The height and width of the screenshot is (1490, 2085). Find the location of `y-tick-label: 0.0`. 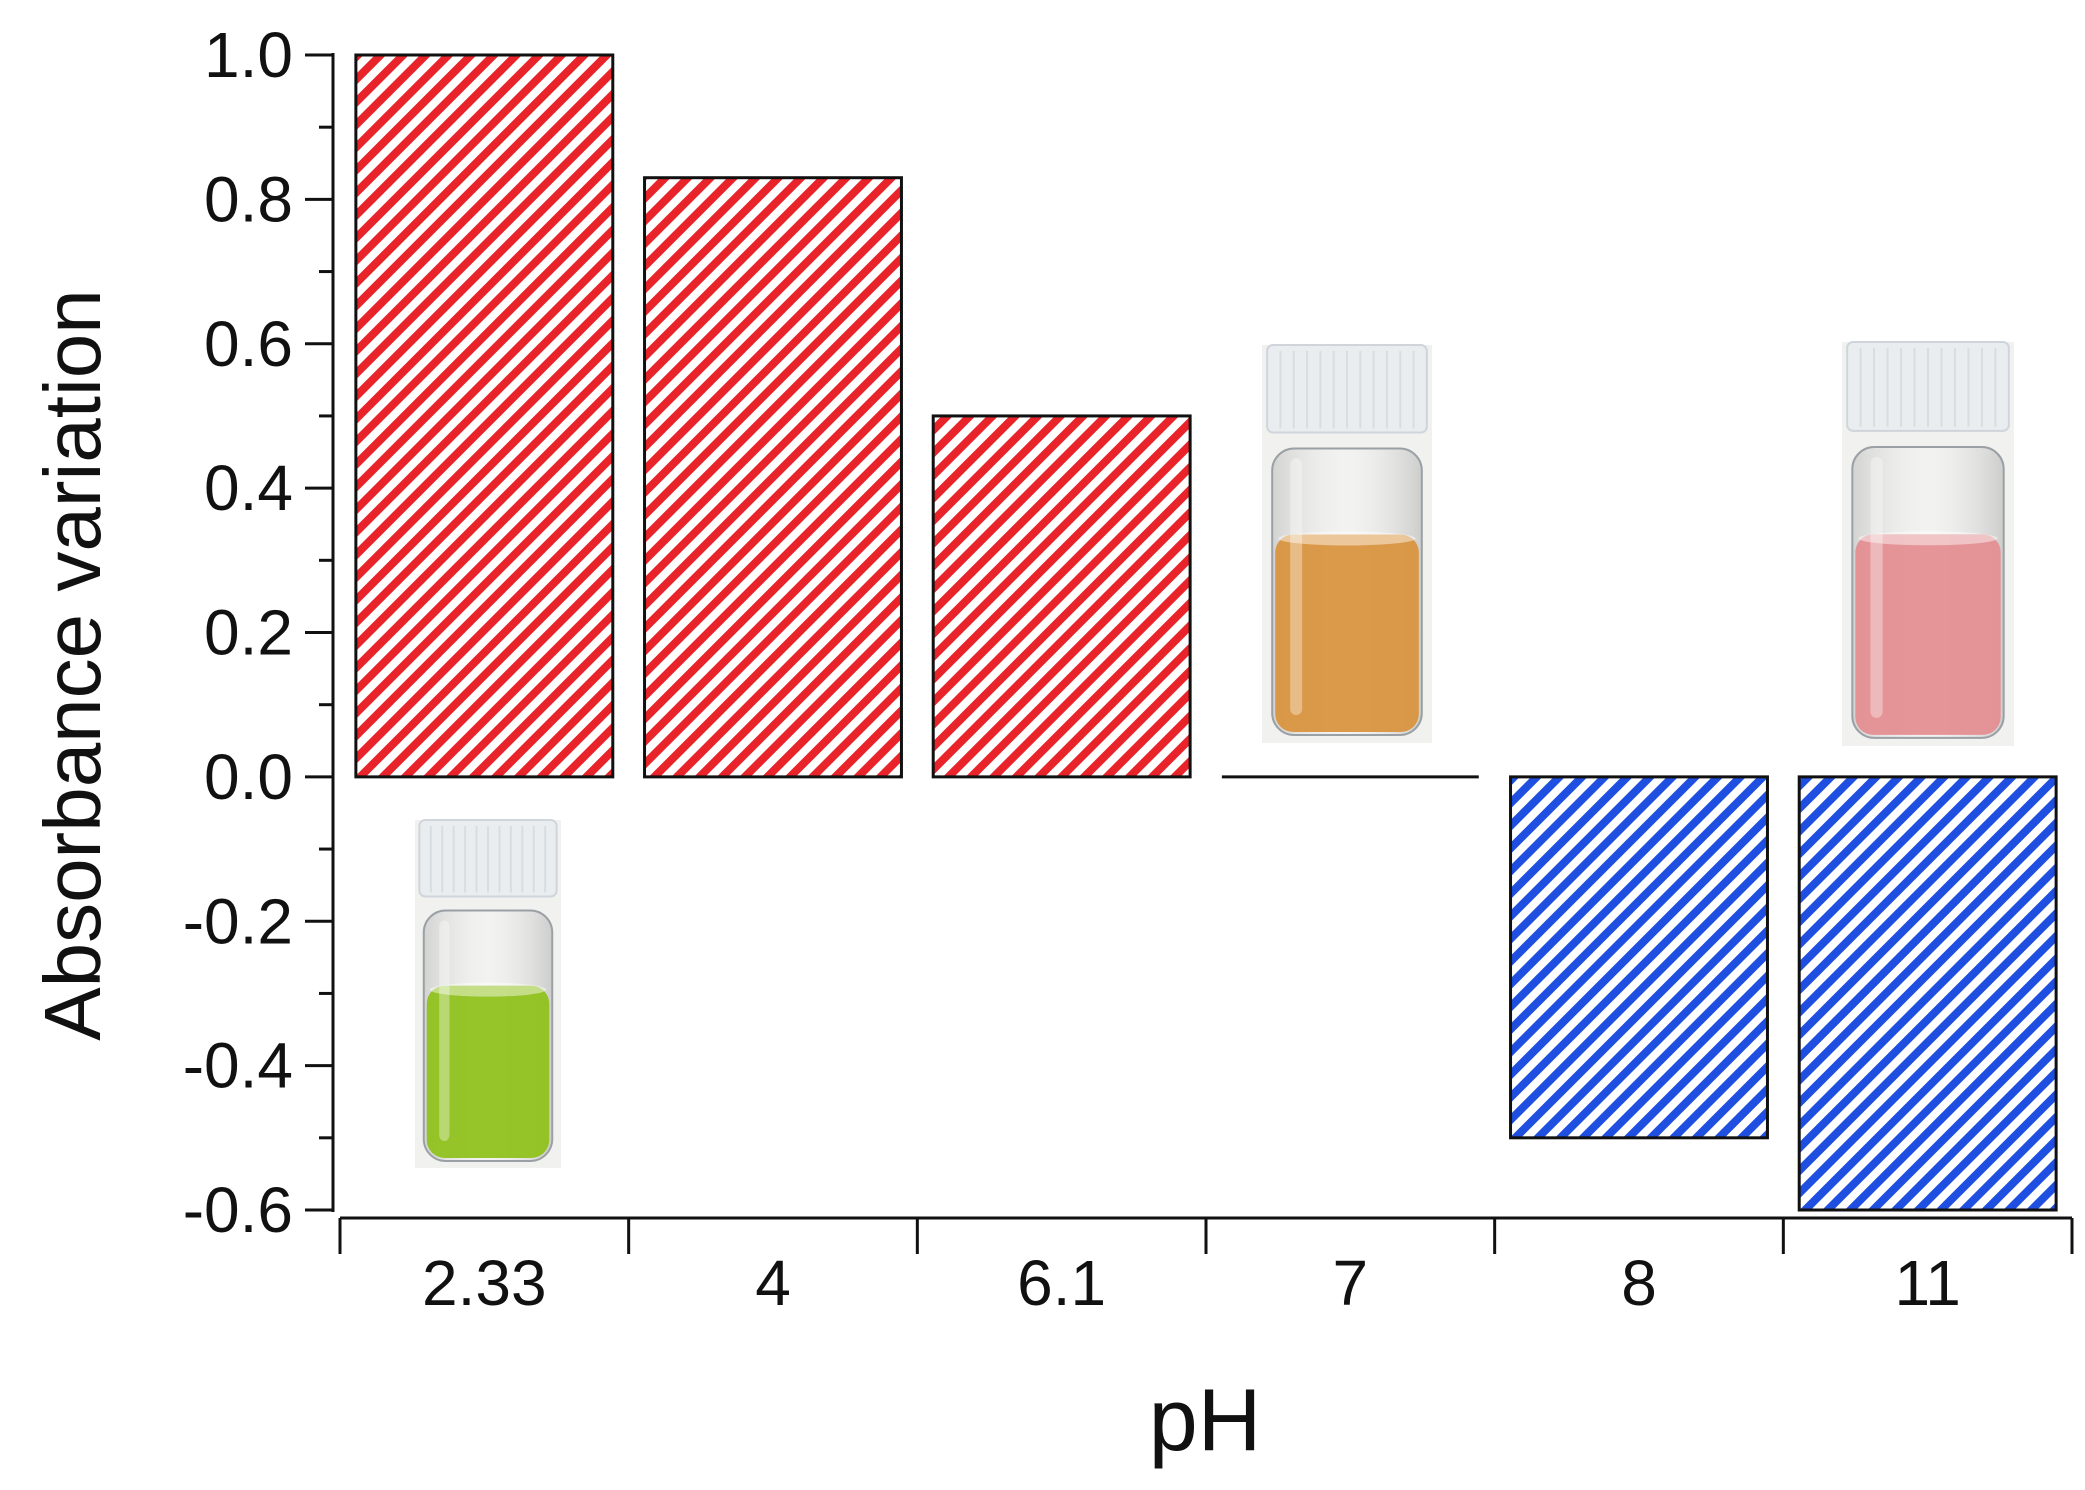

y-tick-label: 0.0 is located at coordinates (248, 777).